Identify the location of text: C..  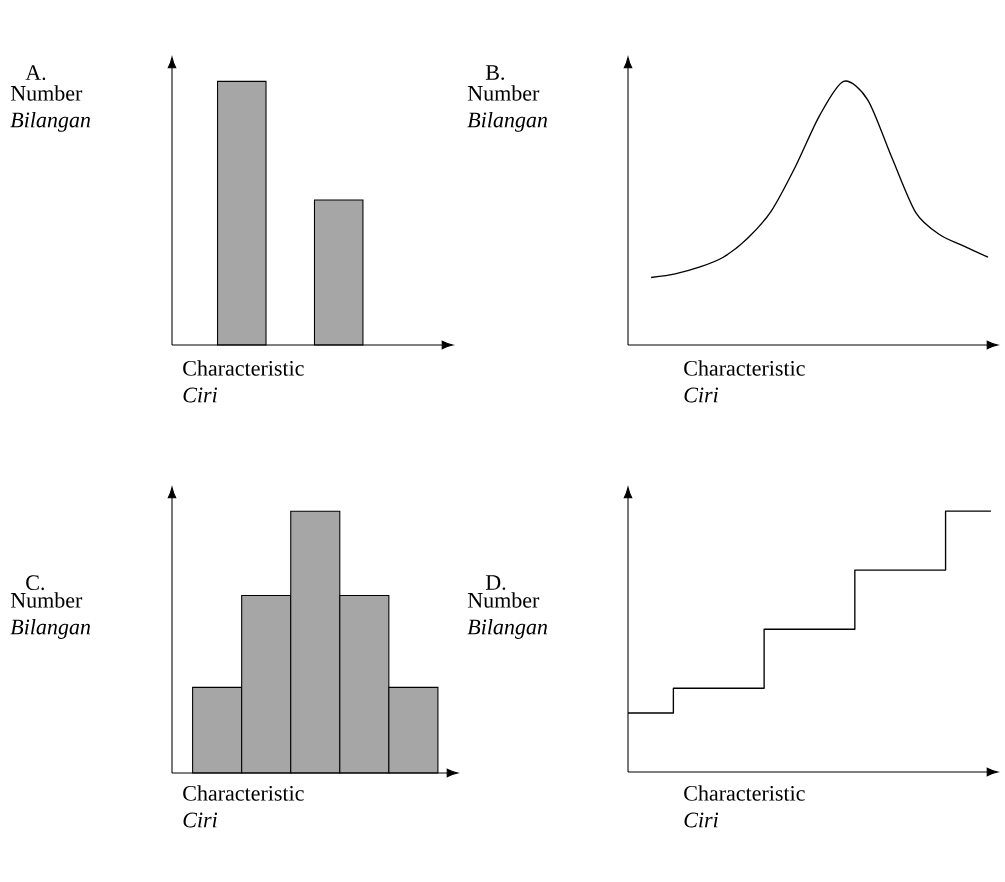
(35, 583).